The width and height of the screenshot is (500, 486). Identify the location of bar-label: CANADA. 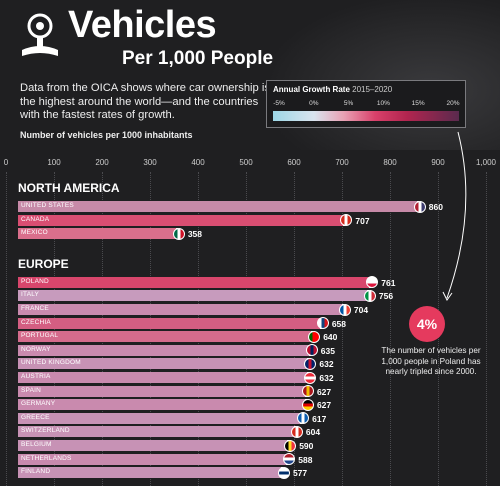
(35, 219).